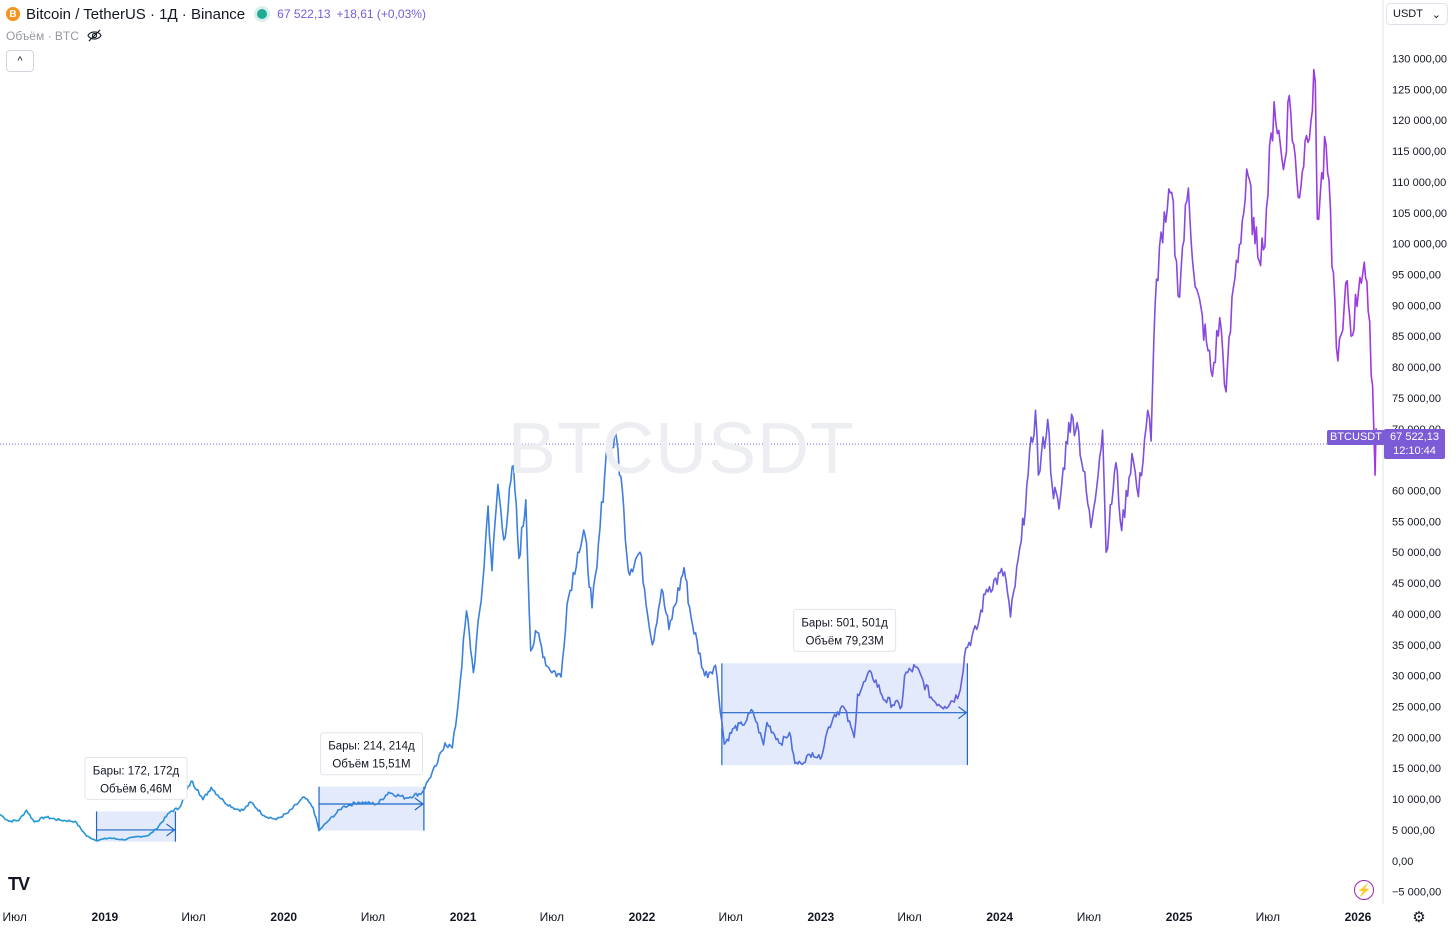  Describe the element at coordinates (1358, 917) in the screenshot. I see `x-tick-label: 2026` at that location.